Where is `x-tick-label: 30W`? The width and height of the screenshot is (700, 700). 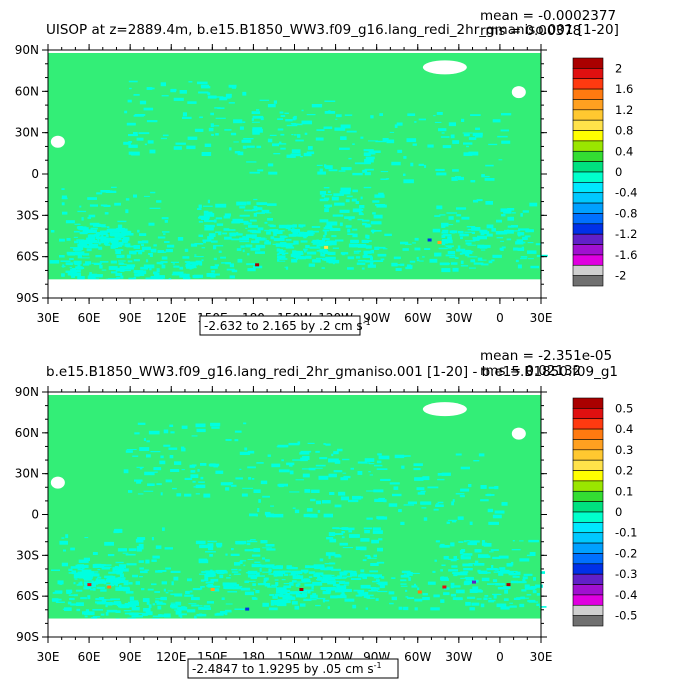
x-tick-label: 30W is located at coordinates (458, 657).